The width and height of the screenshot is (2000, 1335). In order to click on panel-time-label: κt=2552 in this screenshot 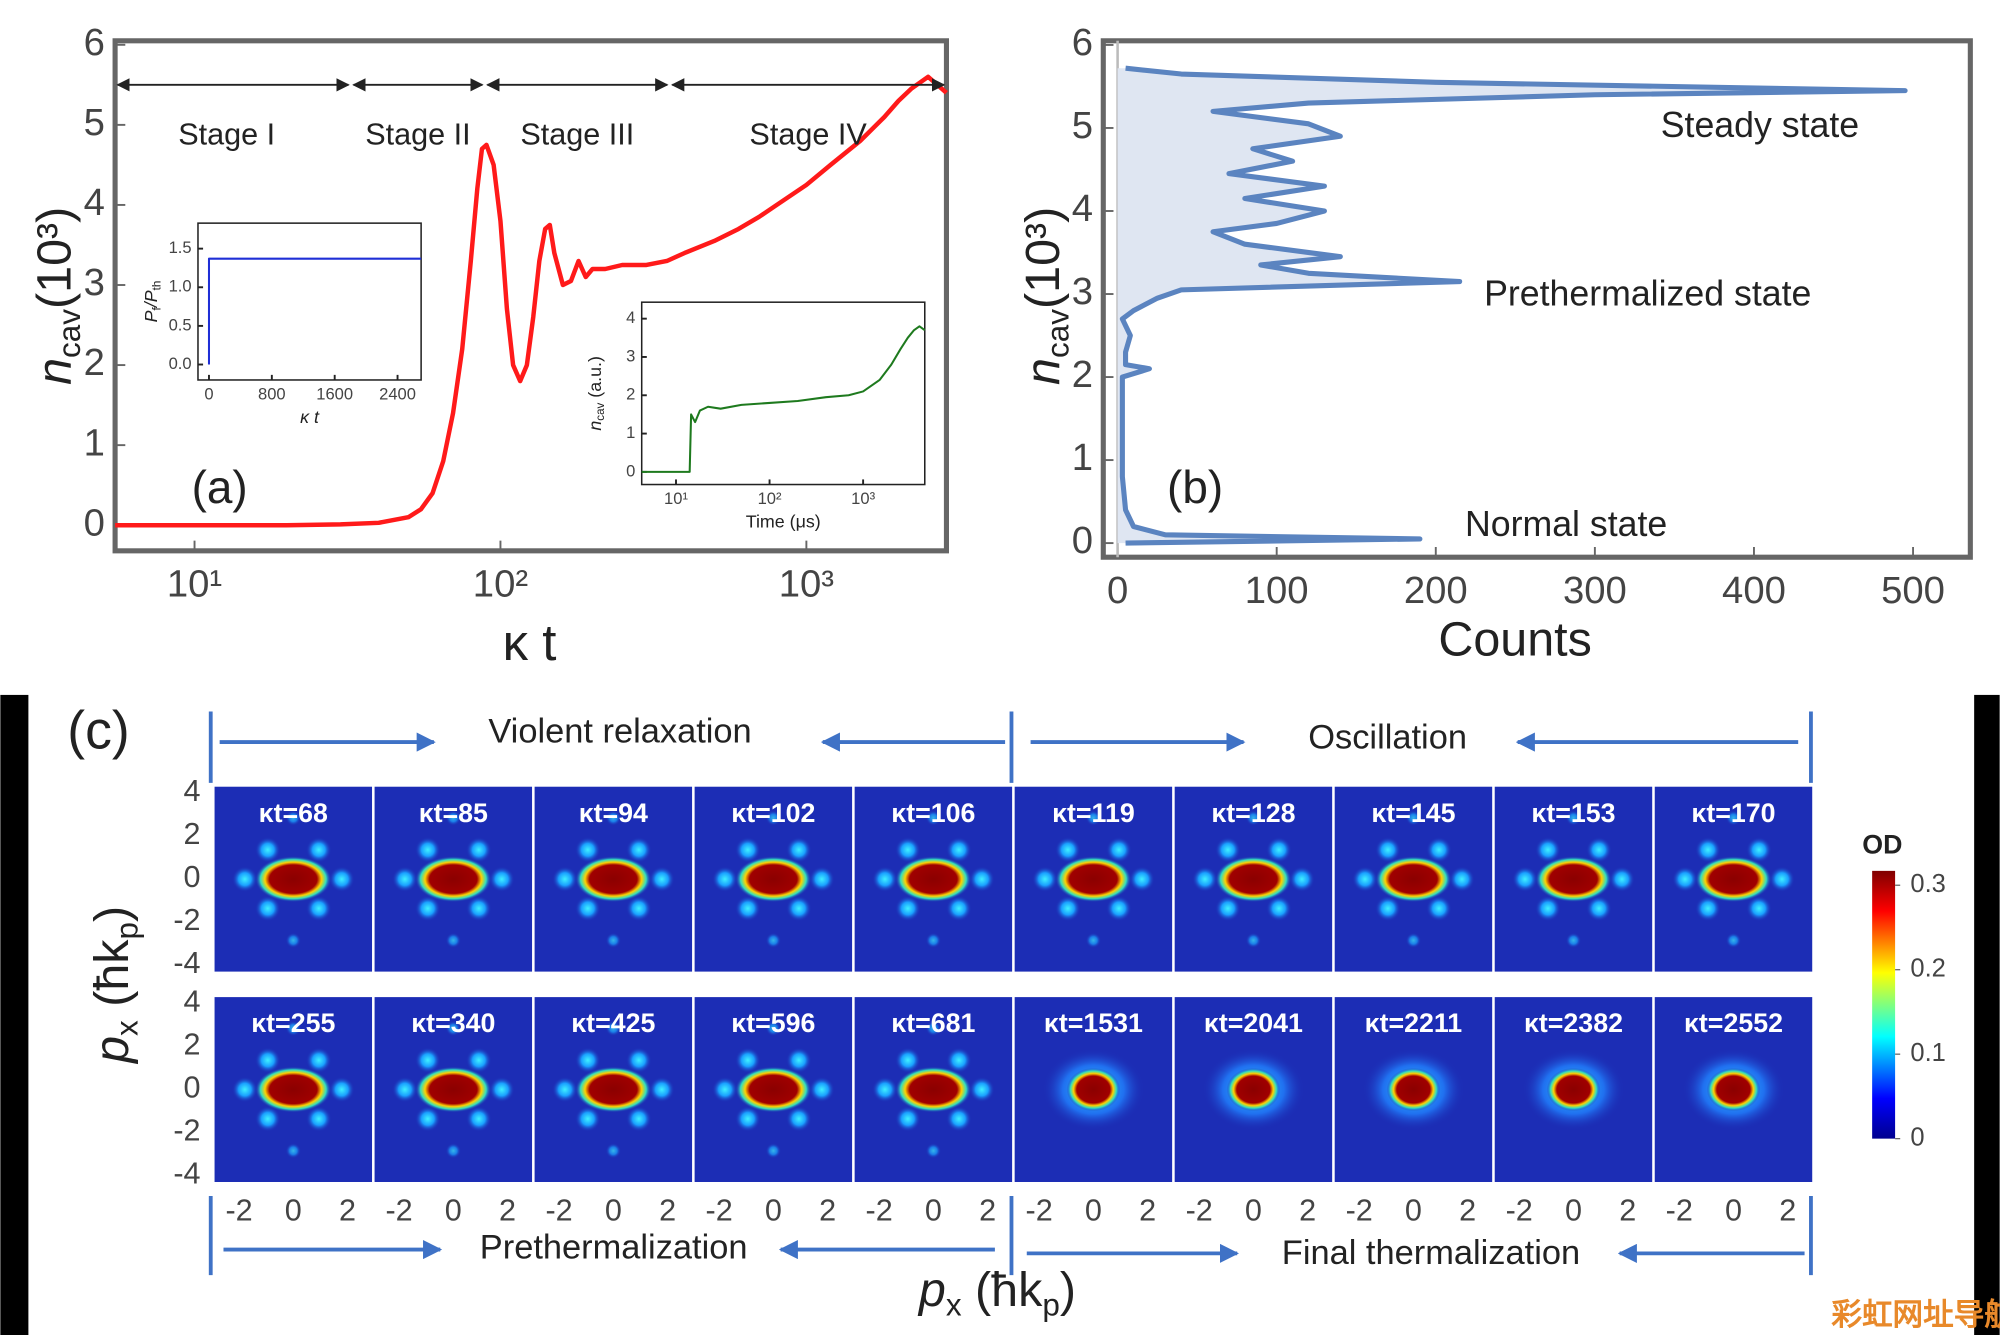, I will do `click(1733, 1023)`.